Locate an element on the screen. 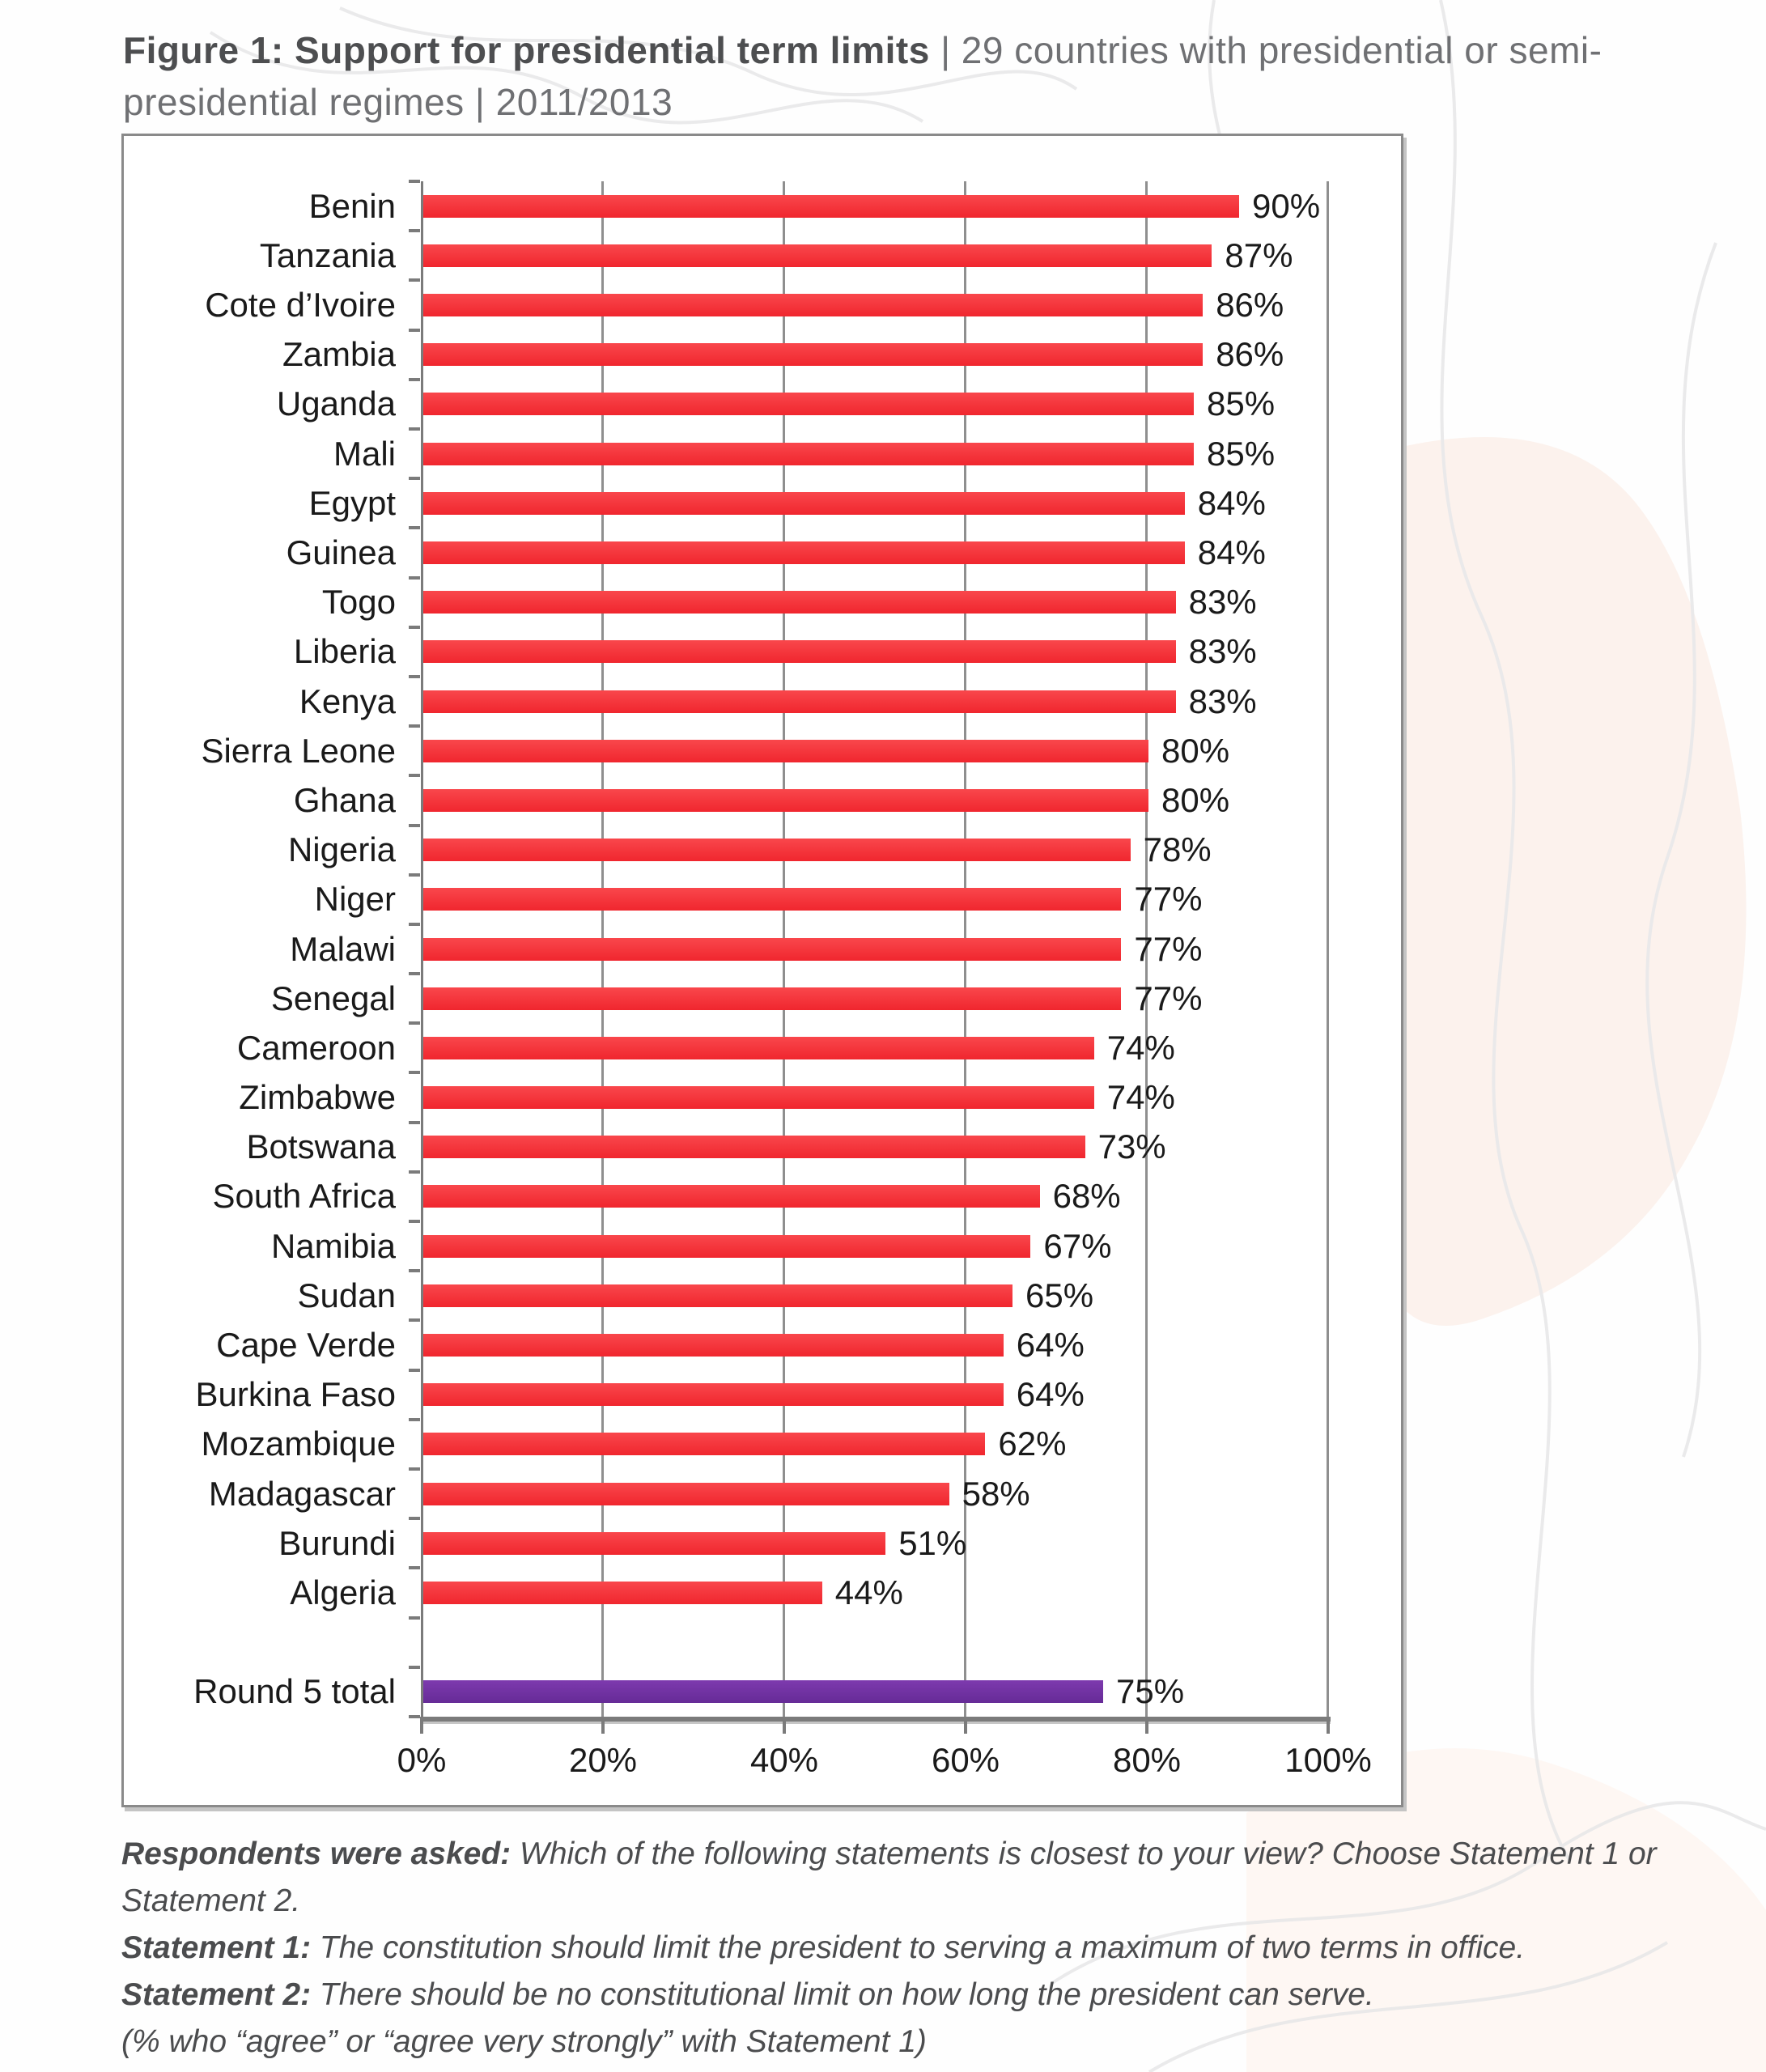 The height and width of the screenshot is (2072, 1766). category-label: Sudan is located at coordinates (346, 1295).